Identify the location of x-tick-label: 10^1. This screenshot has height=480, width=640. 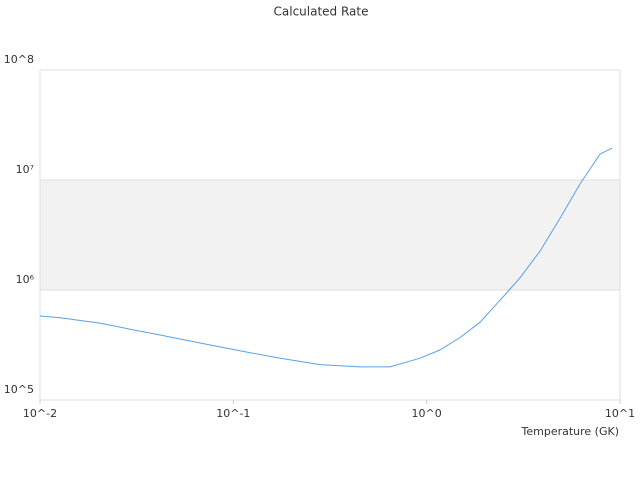
(620, 413).